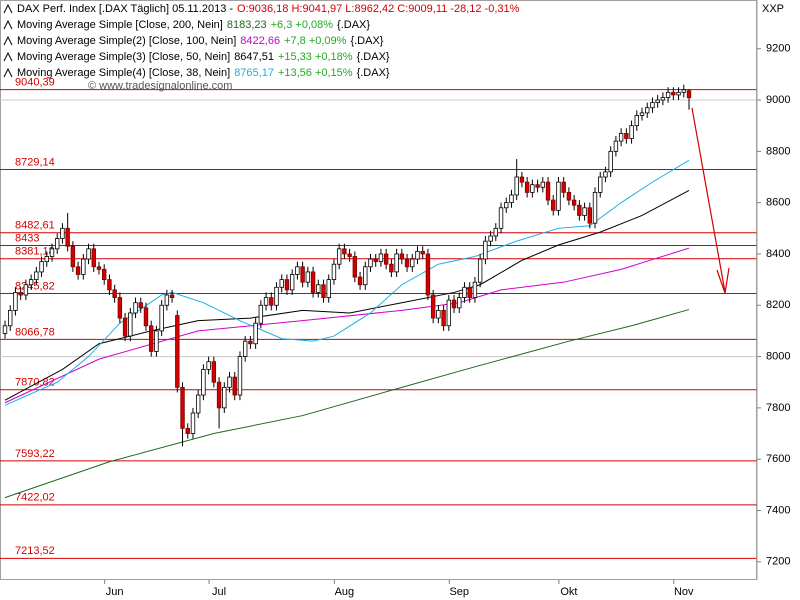 This screenshot has width=800, height=600. Describe the element at coordinates (315, 41) in the screenshot. I see `legend-change: +7,8 +0,09%` at that location.